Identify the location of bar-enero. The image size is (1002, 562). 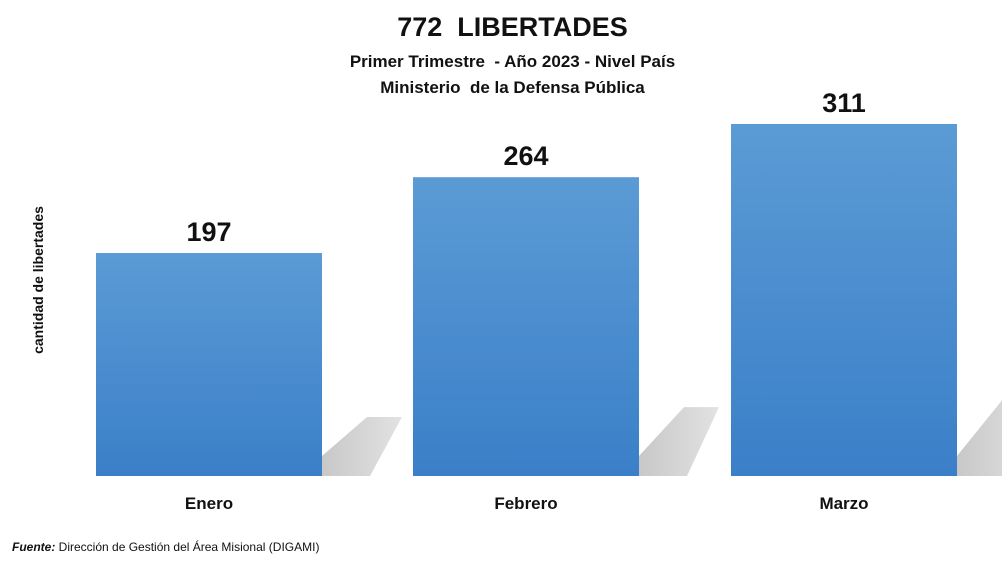
(209, 364).